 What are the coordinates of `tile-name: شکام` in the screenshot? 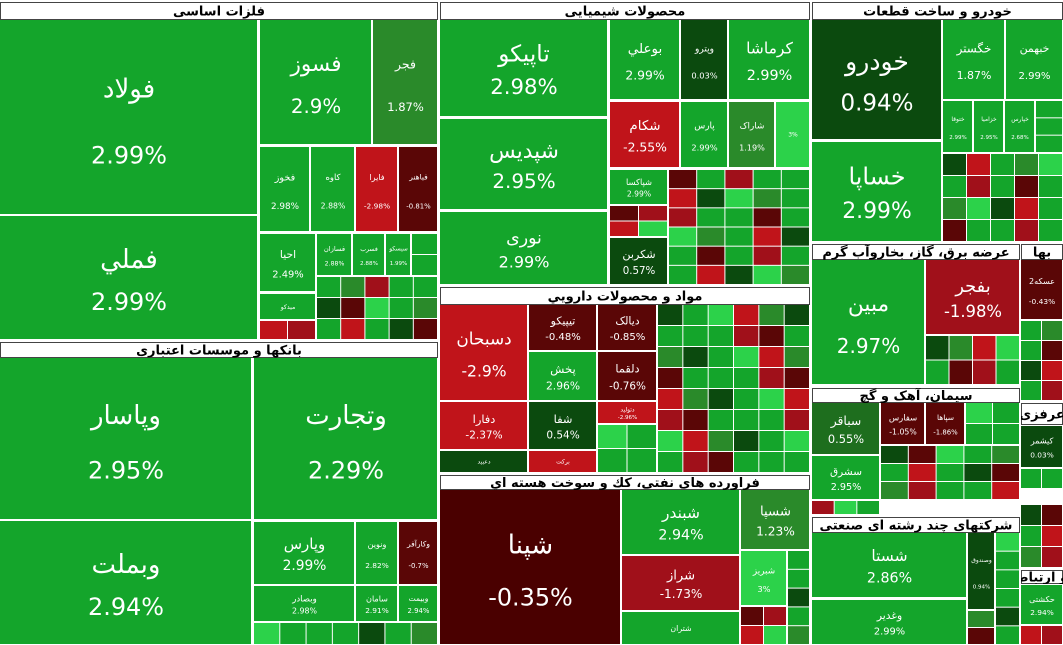 It's located at (644, 126).